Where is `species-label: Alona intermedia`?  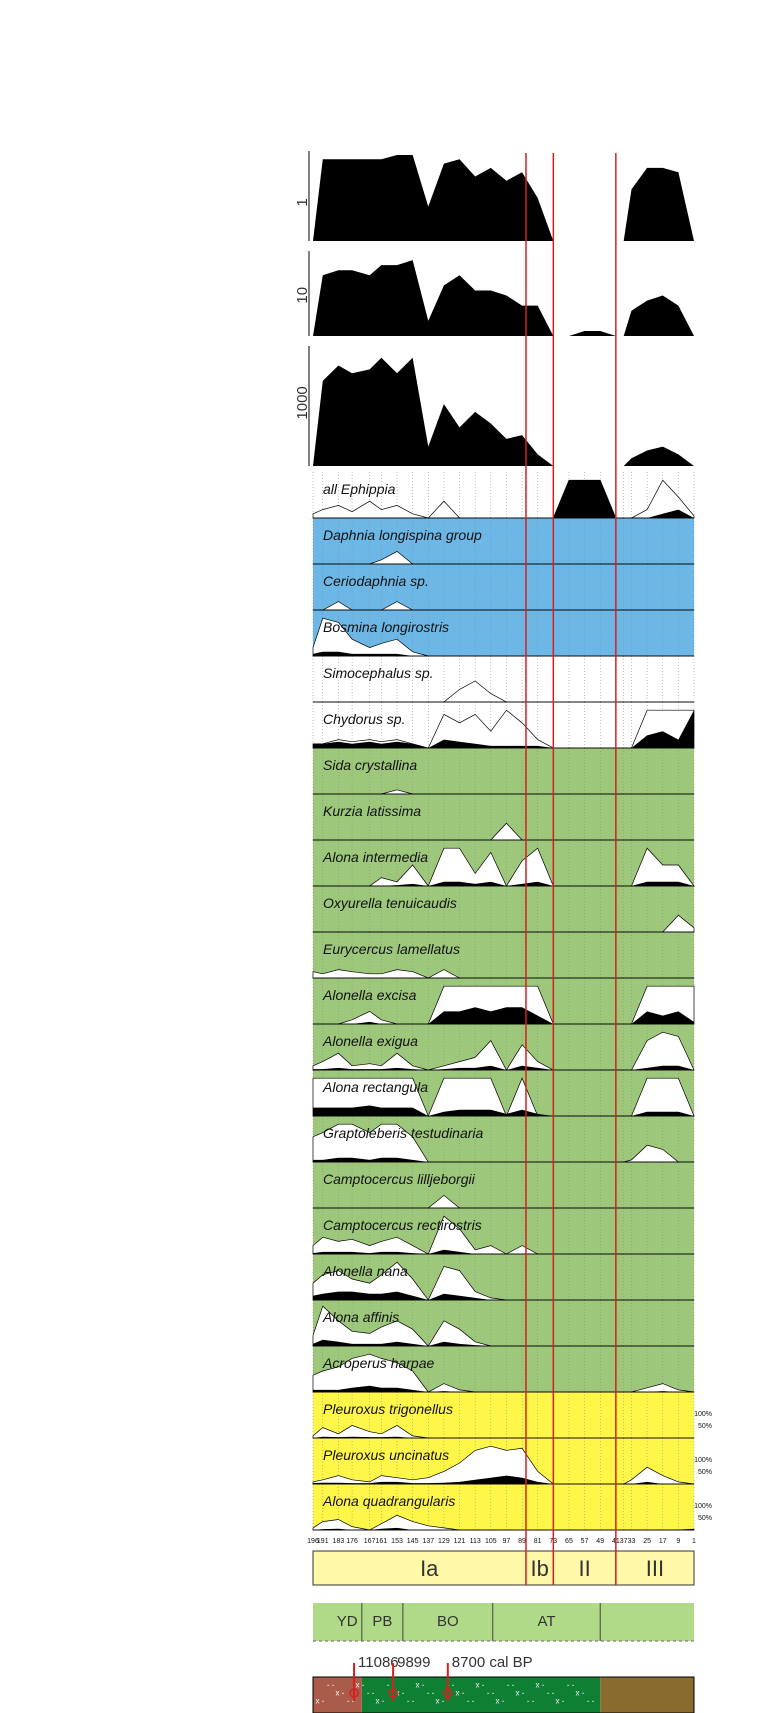
species-label: Alona intermedia is located at coordinates (375, 857).